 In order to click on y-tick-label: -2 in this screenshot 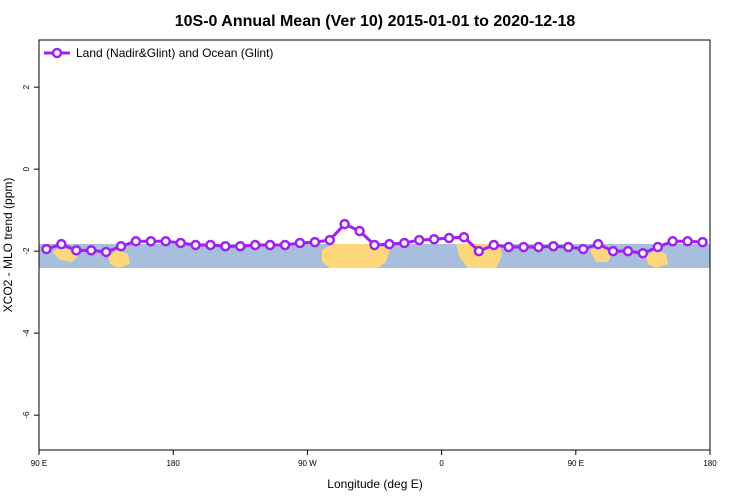, I will do `click(26, 251)`.